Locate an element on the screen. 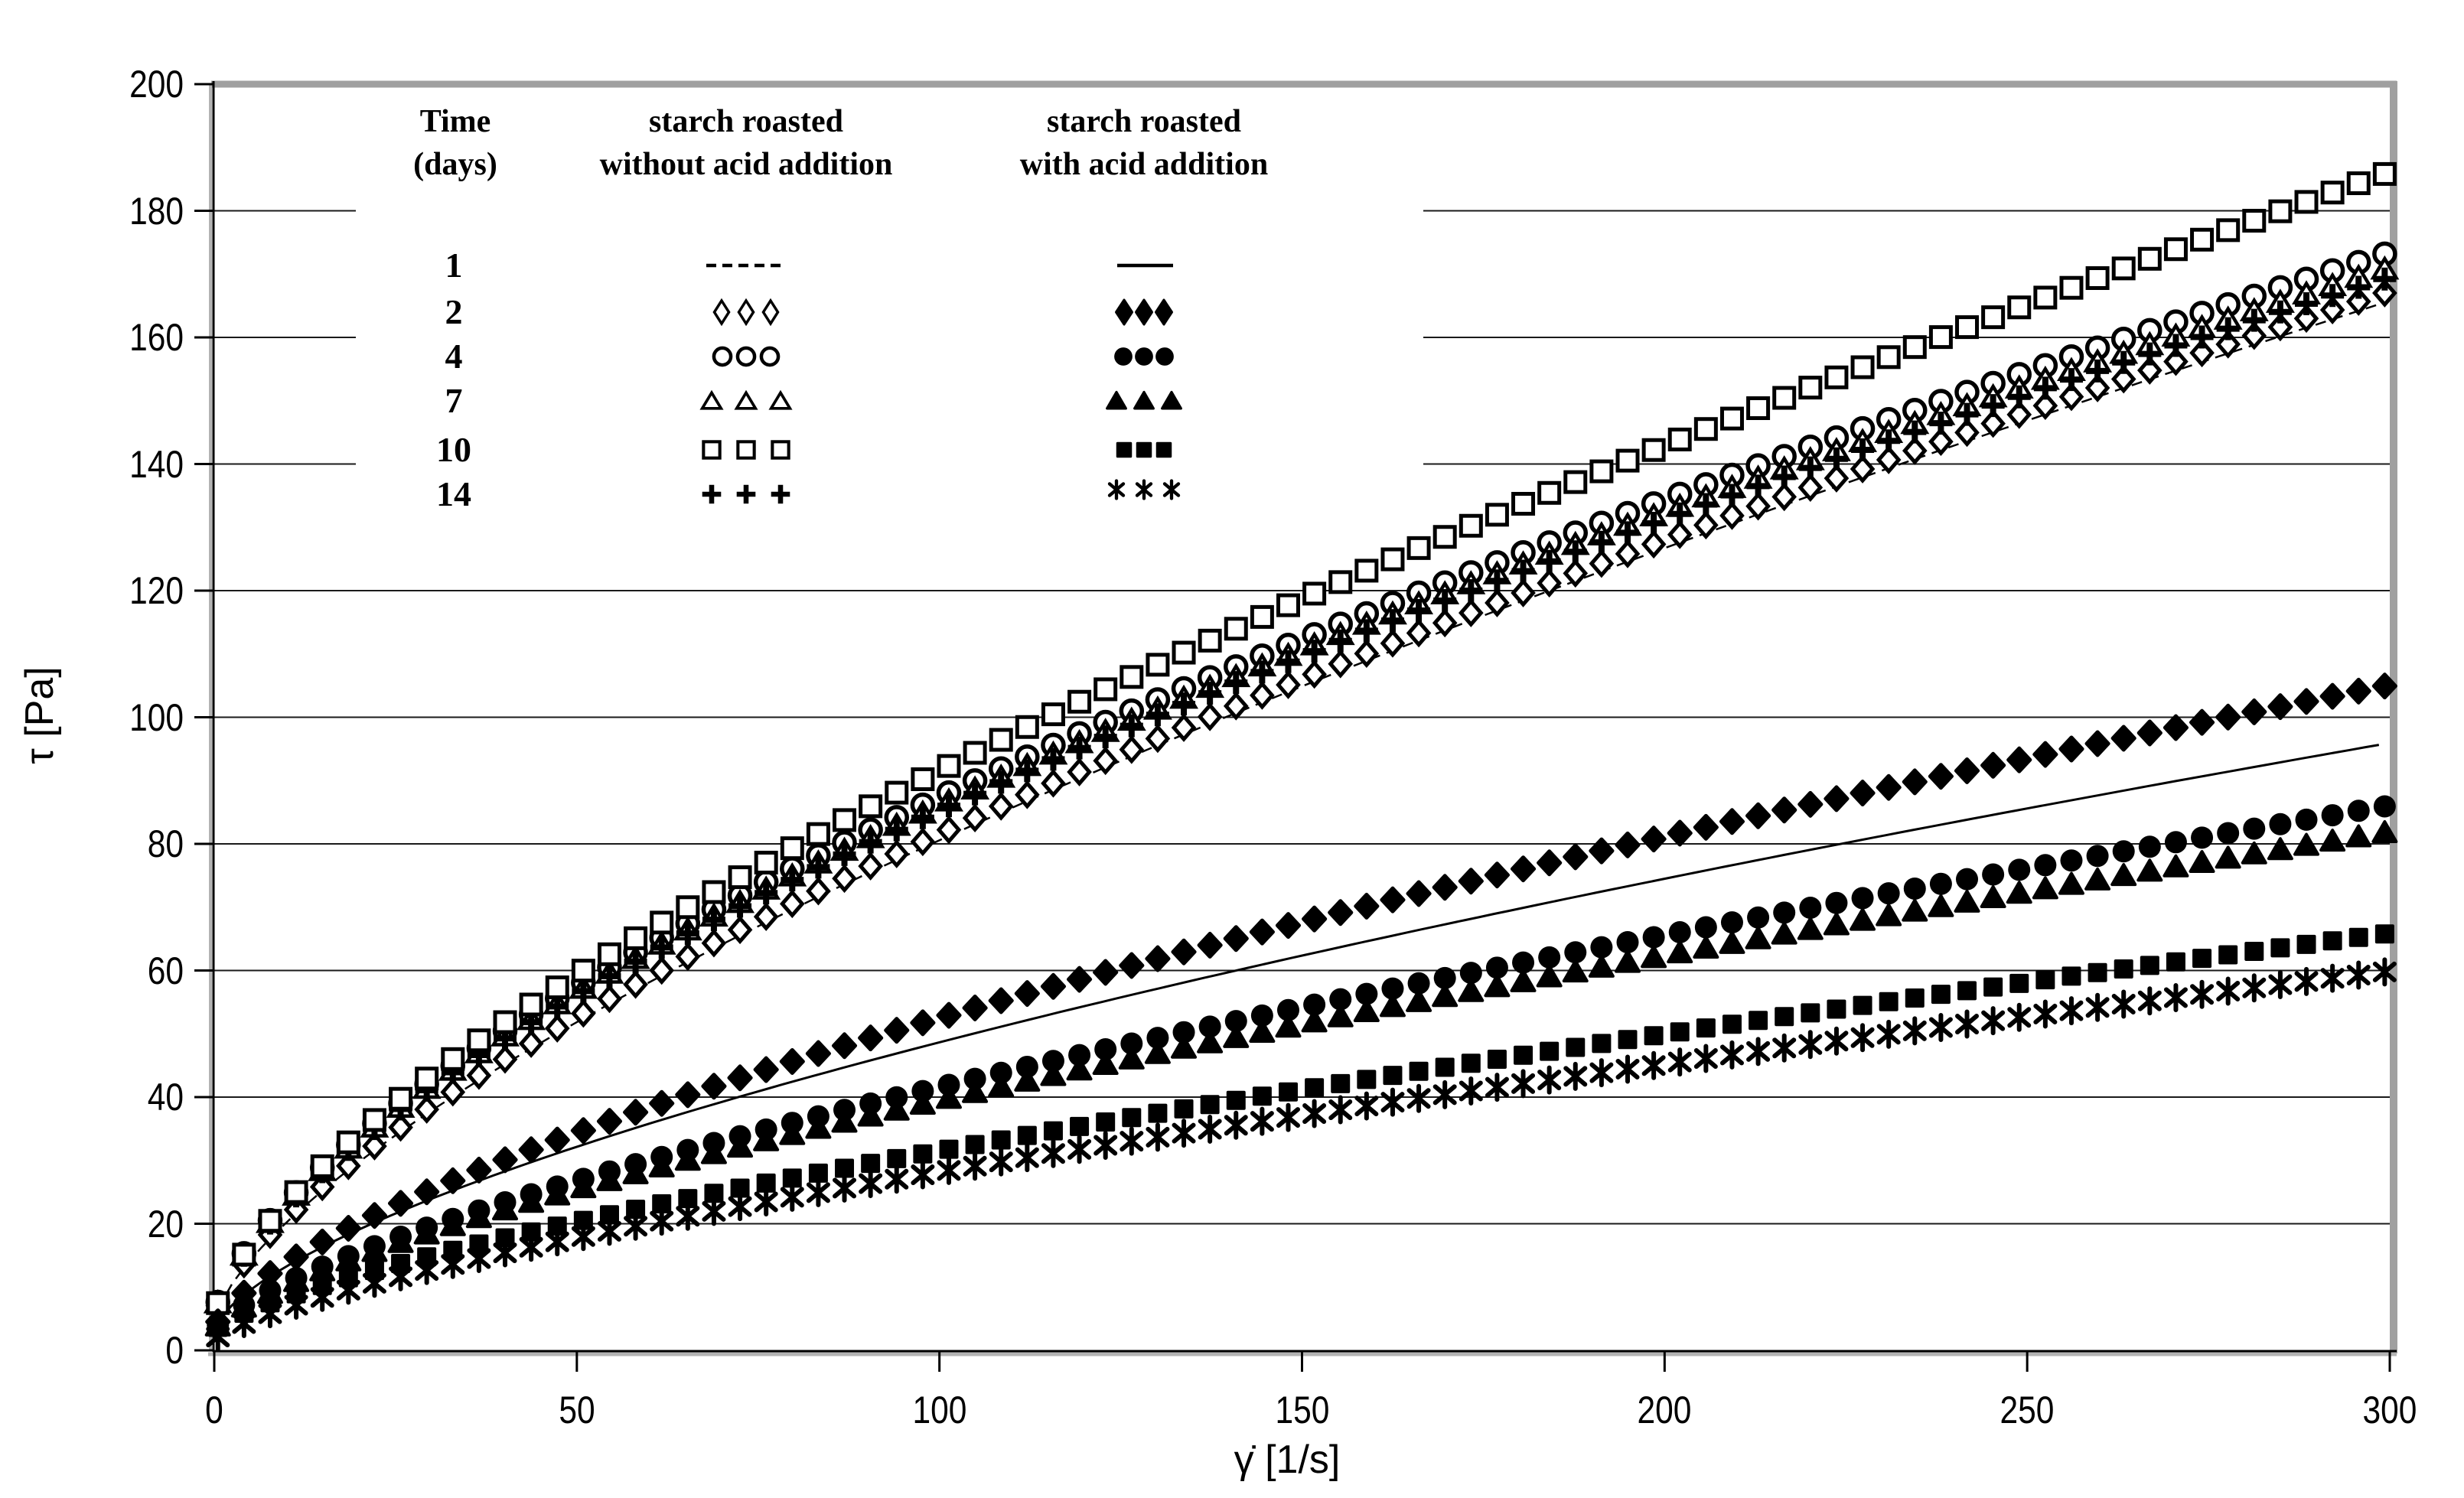  legend-header-time: Time (days) is located at coordinates (455, 143).